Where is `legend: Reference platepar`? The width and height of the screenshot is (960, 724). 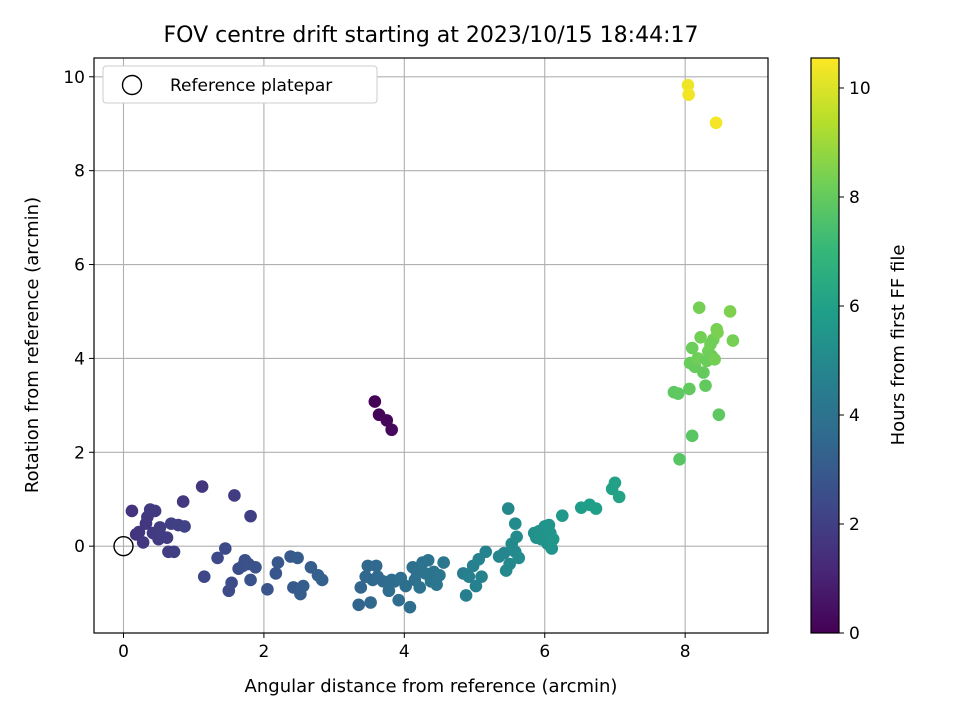 legend: Reference platepar is located at coordinates (240, 84).